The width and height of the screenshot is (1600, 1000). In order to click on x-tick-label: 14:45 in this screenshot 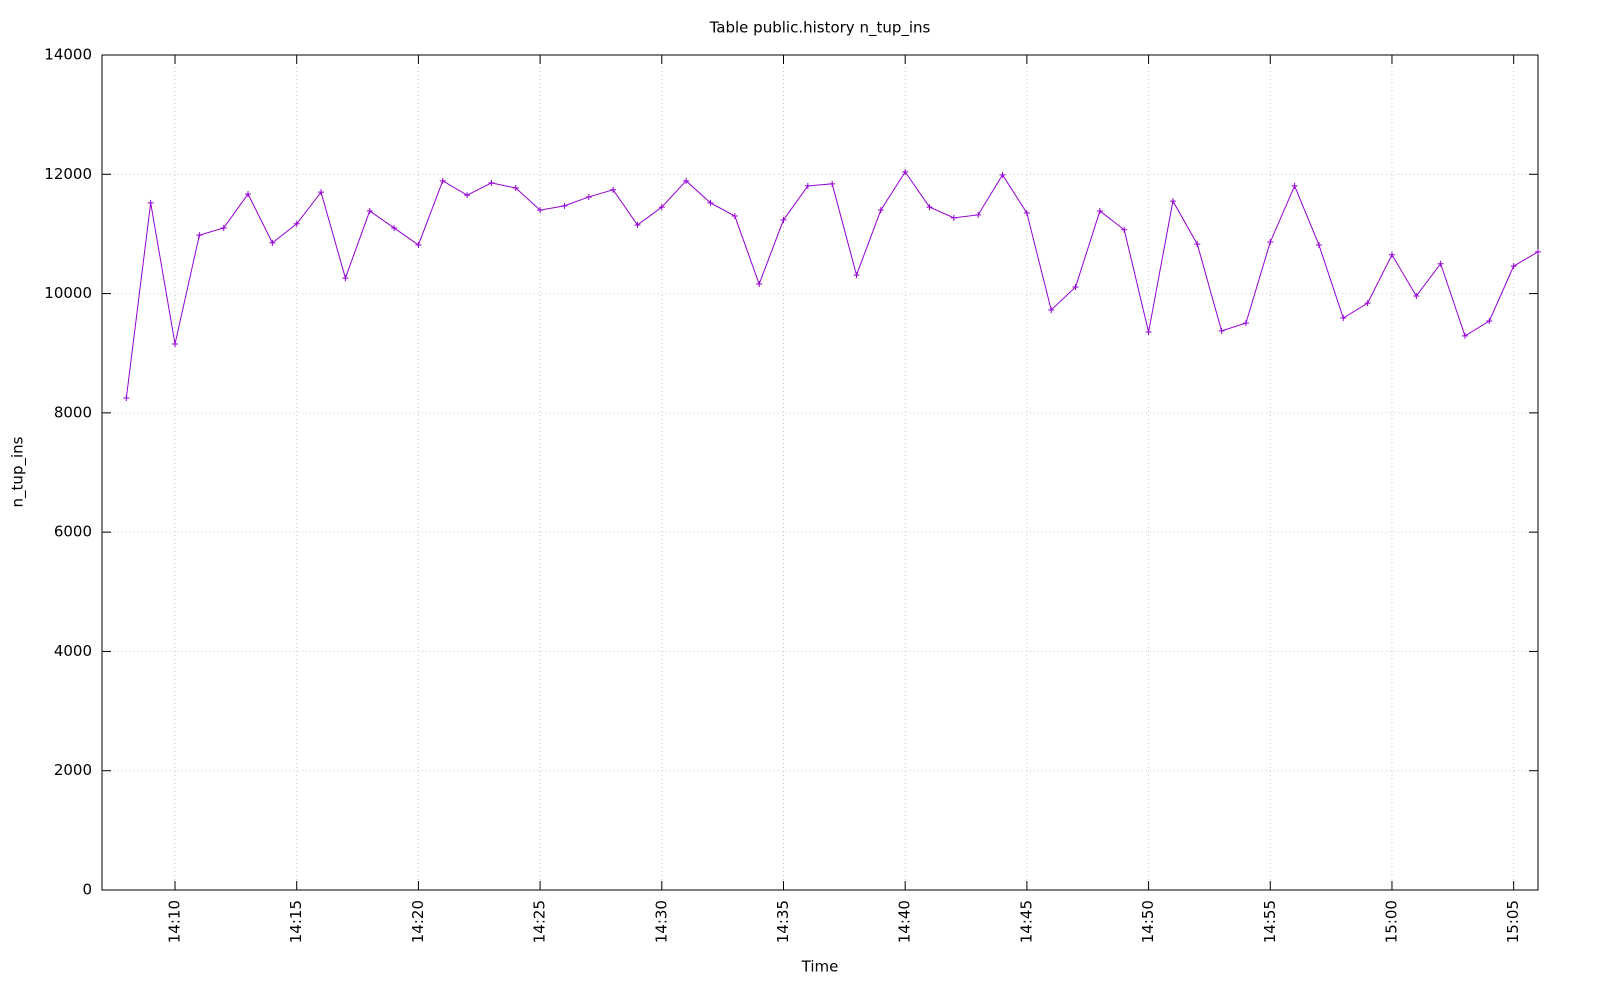, I will do `click(1026, 921)`.